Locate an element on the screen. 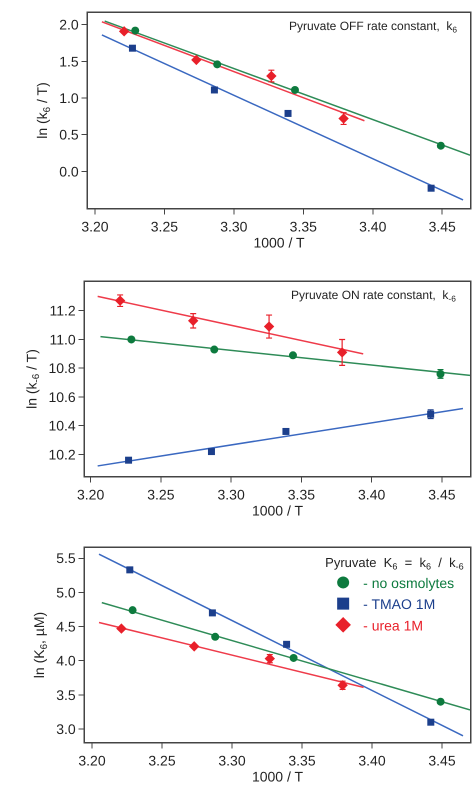 This screenshot has width=476, height=791. y-tick-label: 11.2 is located at coordinates (62, 310).